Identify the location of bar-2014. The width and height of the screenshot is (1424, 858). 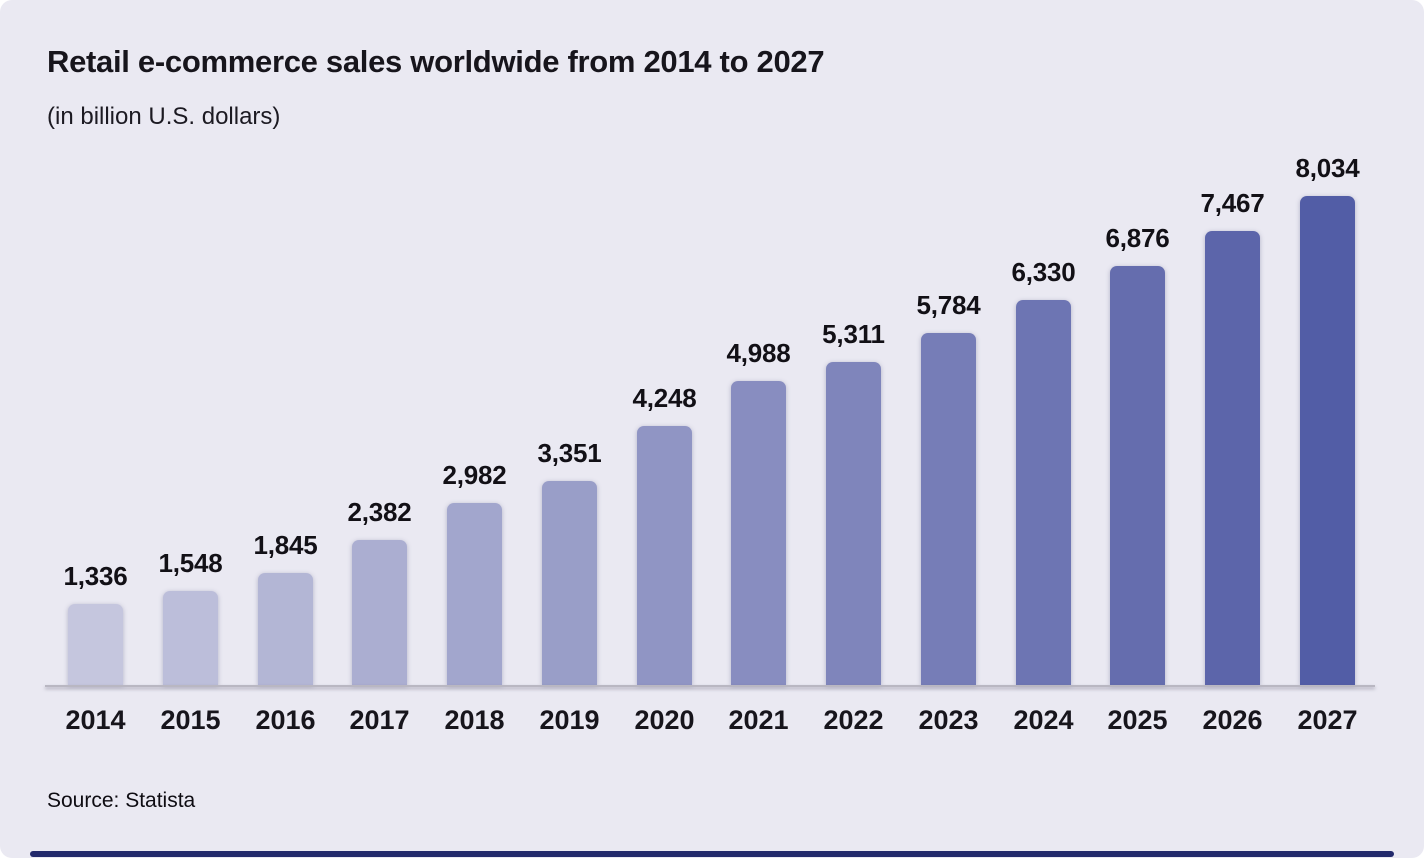
(95, 644).